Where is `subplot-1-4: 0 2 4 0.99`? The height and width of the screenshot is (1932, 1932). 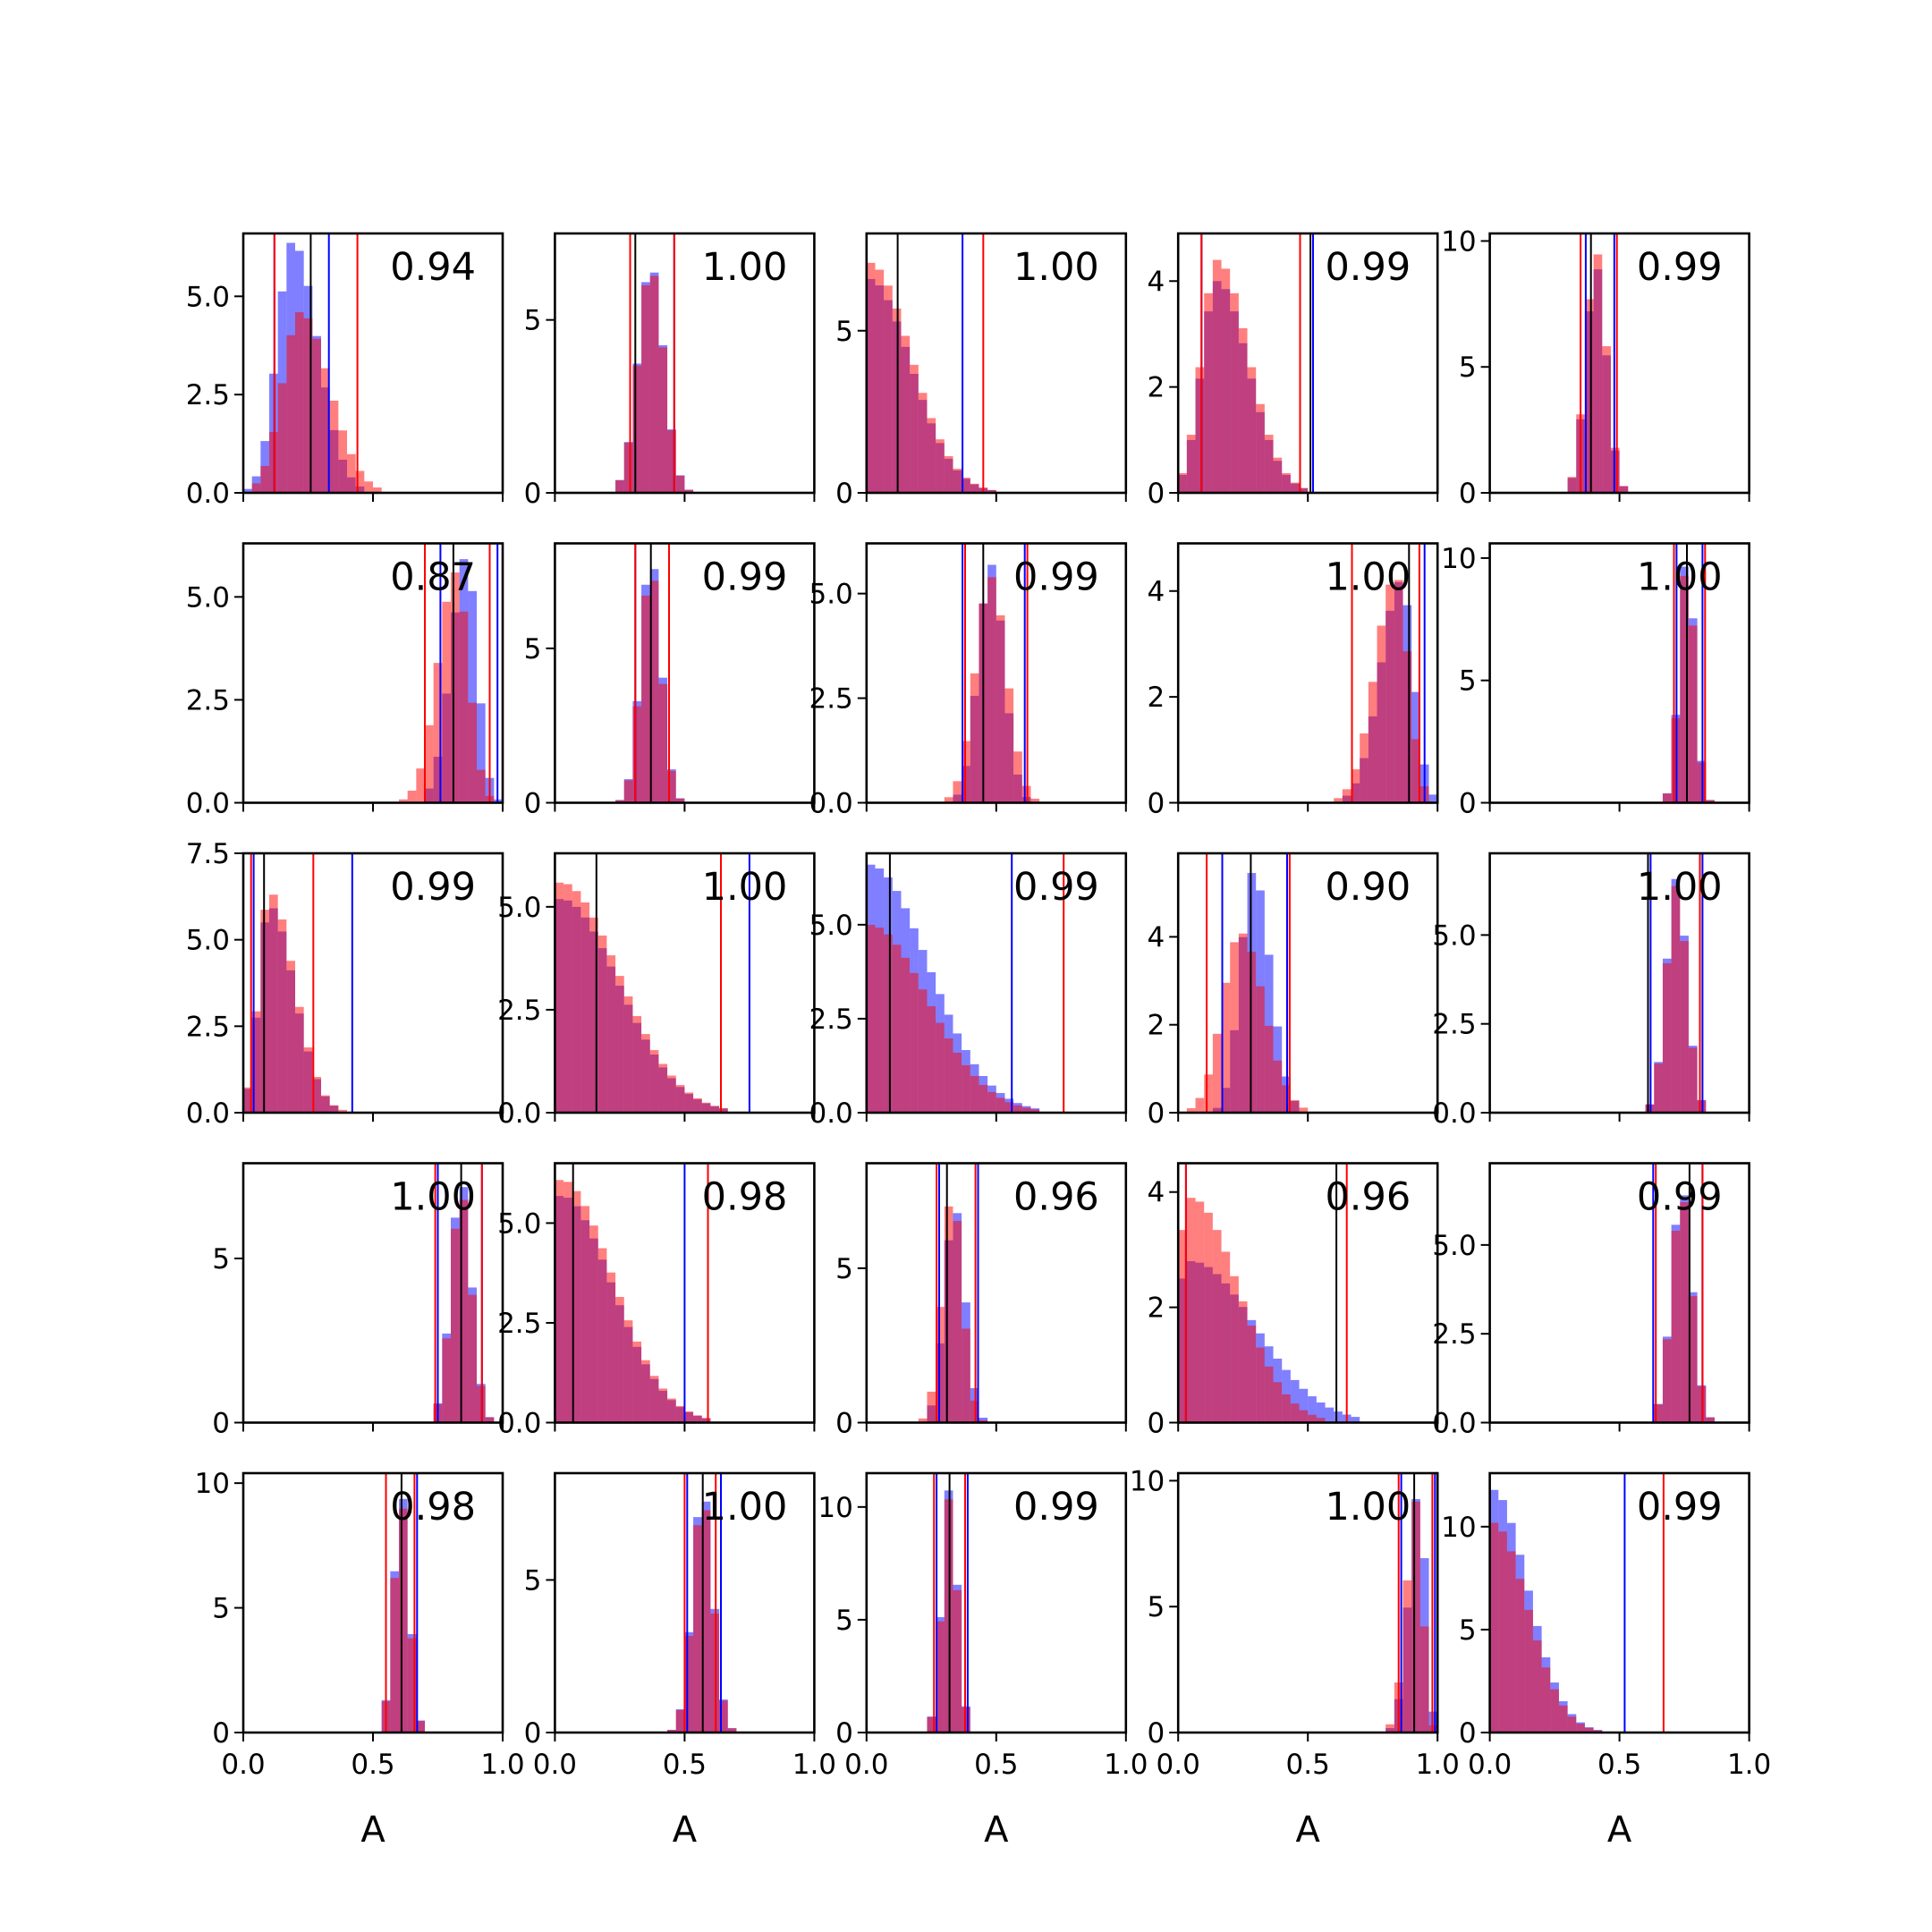
subplot-1-4: 0 2 4 0.99 is located at coordinates (1293, 371).